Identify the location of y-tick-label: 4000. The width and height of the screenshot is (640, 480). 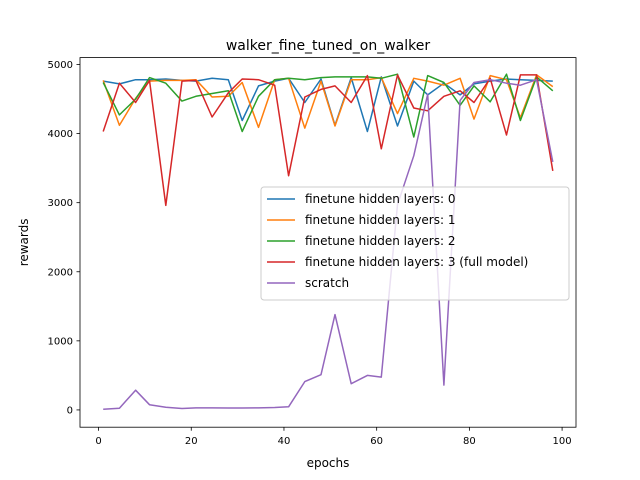
(60, 134).